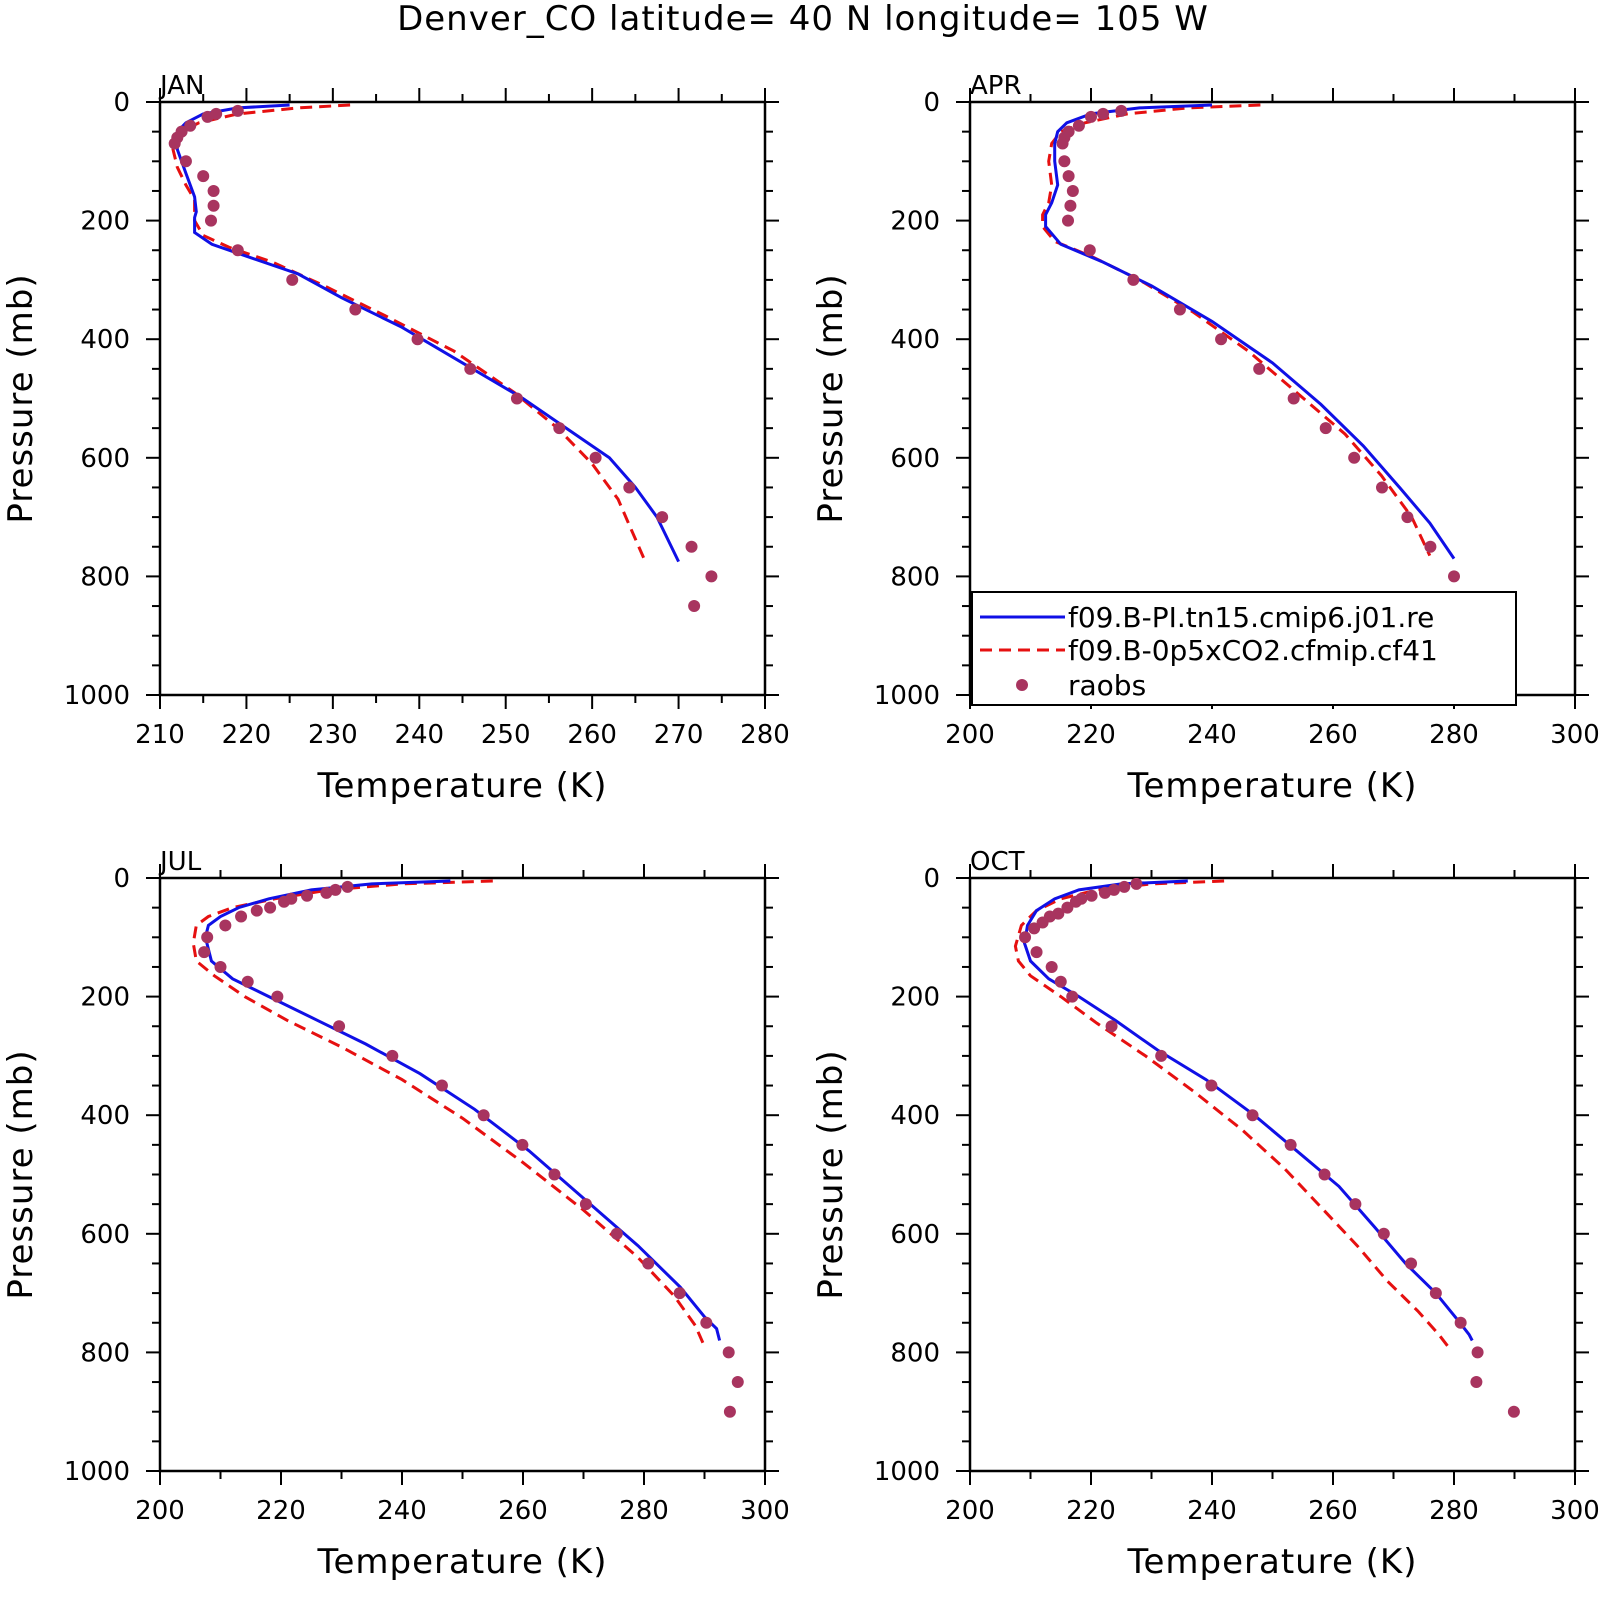 The image size is (1606, 1600). Describe the element at coordinates (105, 340) in the screenshot. I see `y-tick-label: 400` at that location.